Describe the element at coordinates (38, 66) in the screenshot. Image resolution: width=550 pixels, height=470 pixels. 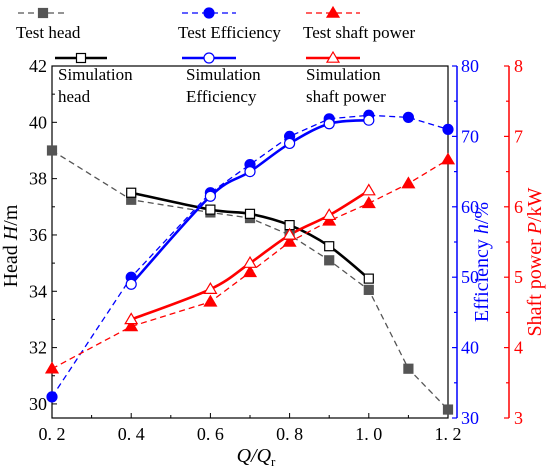
I see `head-tick-label: 42` at that location.